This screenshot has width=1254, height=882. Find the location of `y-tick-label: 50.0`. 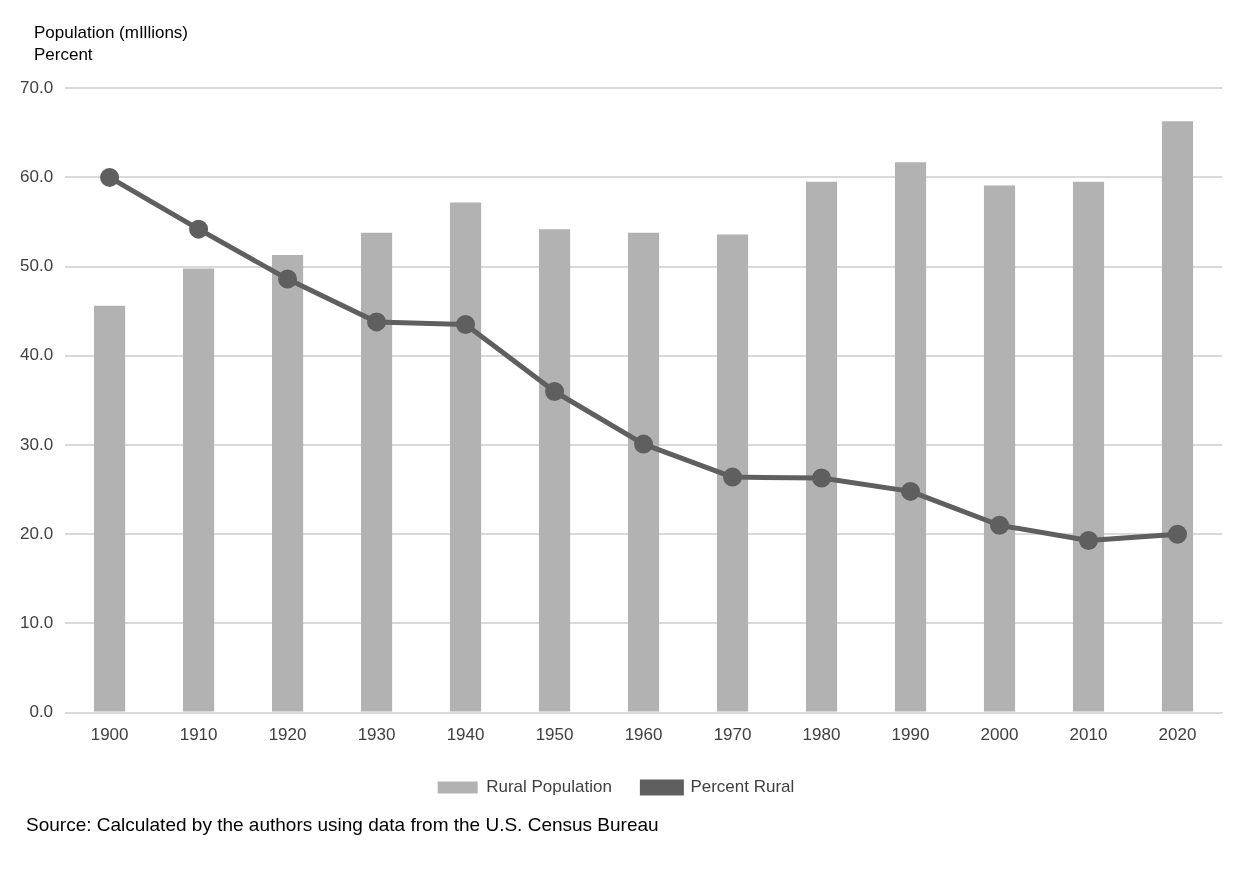

y-tick-label: 50.0 is located at coordinates (36, 266).